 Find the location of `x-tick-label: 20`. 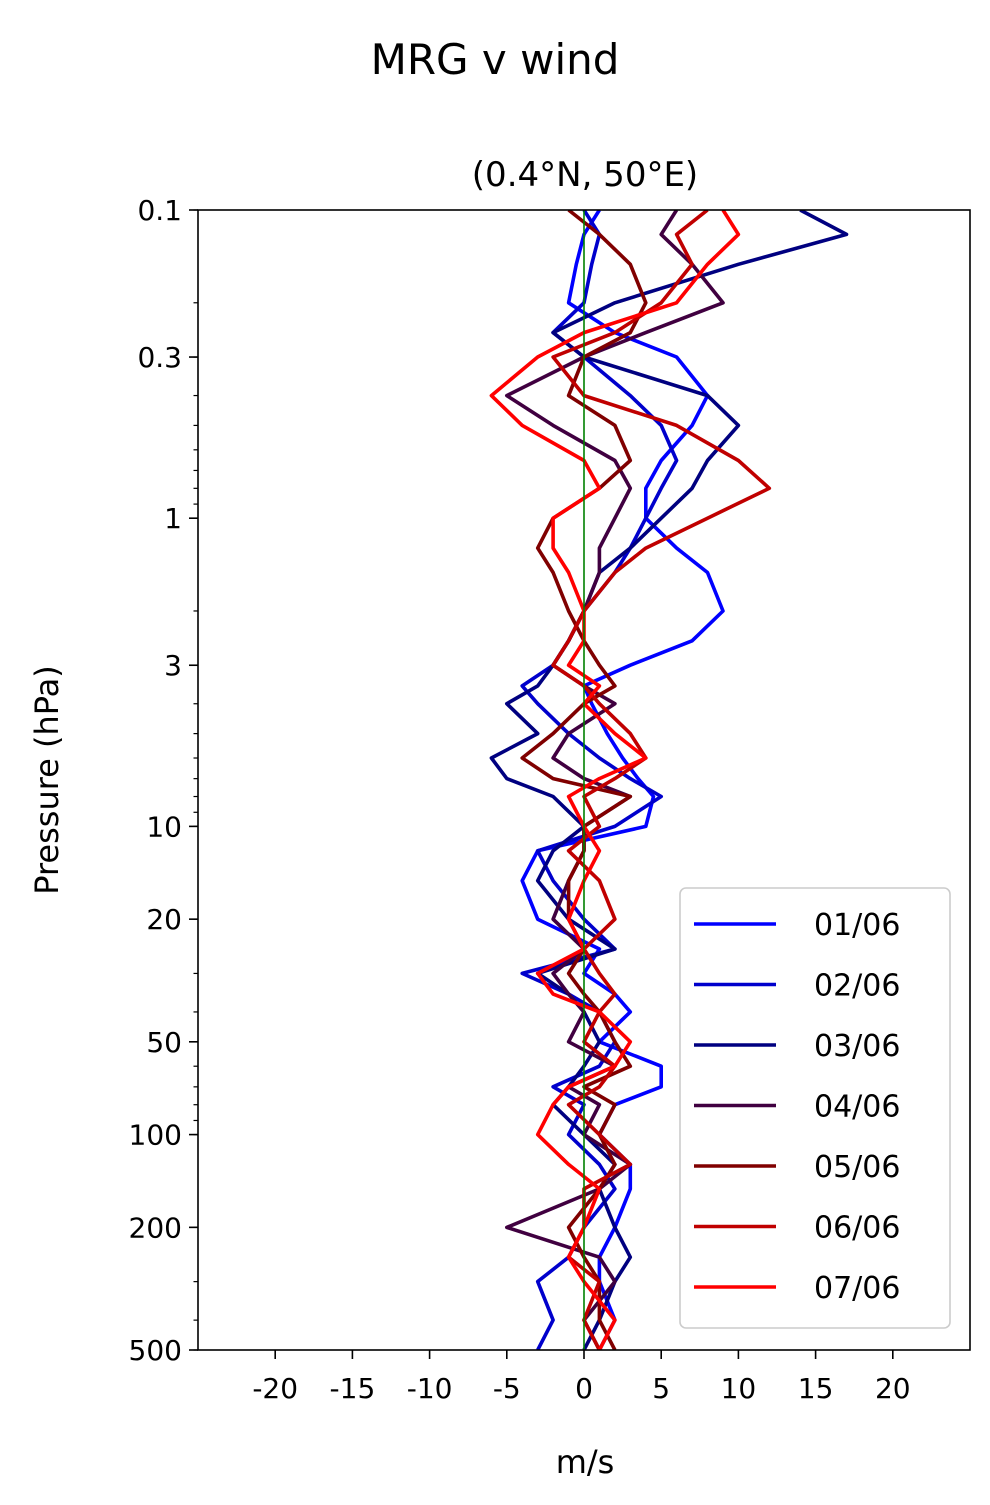

x-tick-label: 20 is located at coordinates (893, 1388).